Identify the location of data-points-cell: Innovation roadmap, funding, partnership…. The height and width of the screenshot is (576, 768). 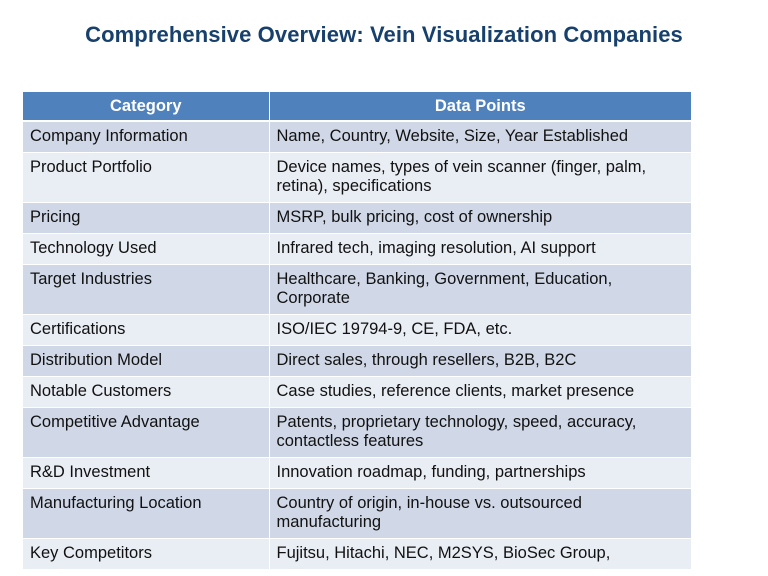
(480, 473).